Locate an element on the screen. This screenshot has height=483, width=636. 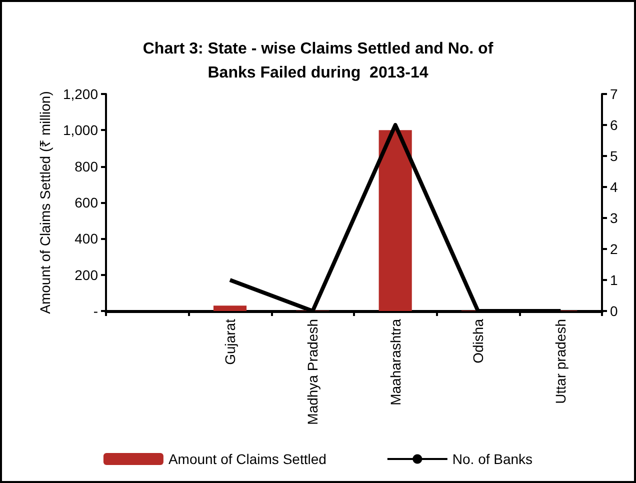
x-tick-label: Gujarat is located at coordinates (230, 341).